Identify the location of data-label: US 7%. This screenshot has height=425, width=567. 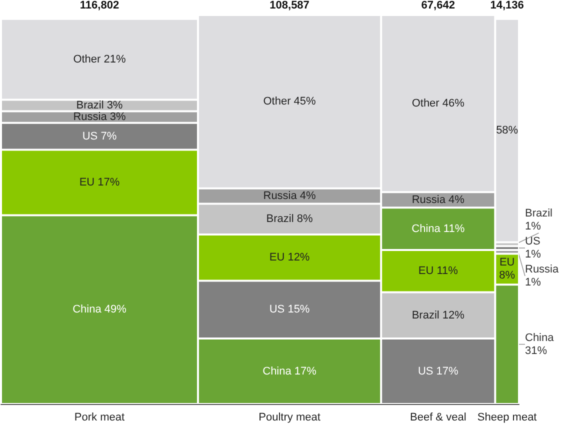
(99, 136).